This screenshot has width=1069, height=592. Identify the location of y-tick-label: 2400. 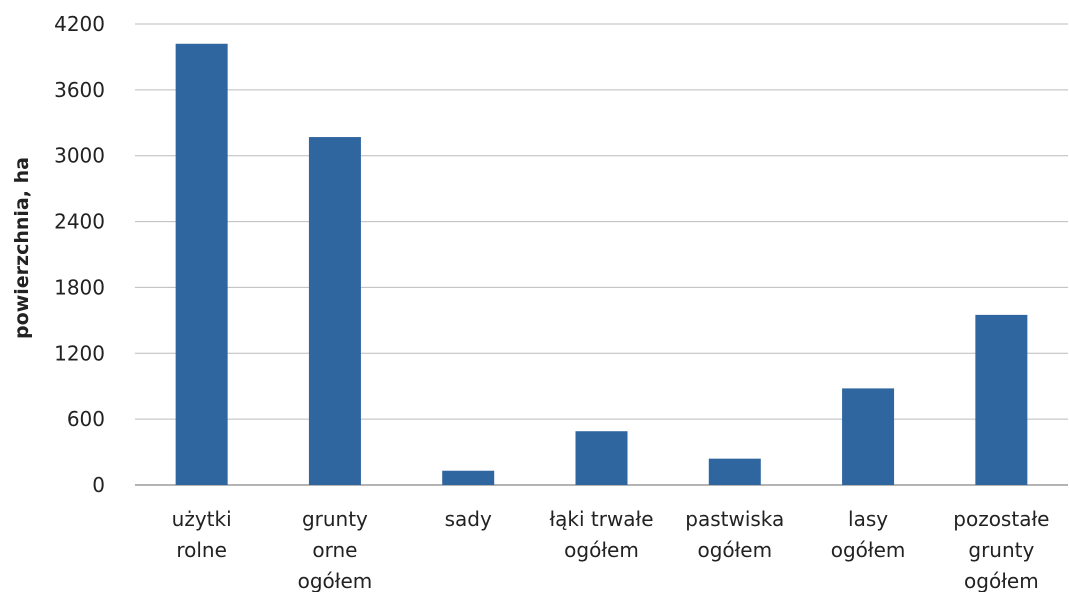
(79, 222).